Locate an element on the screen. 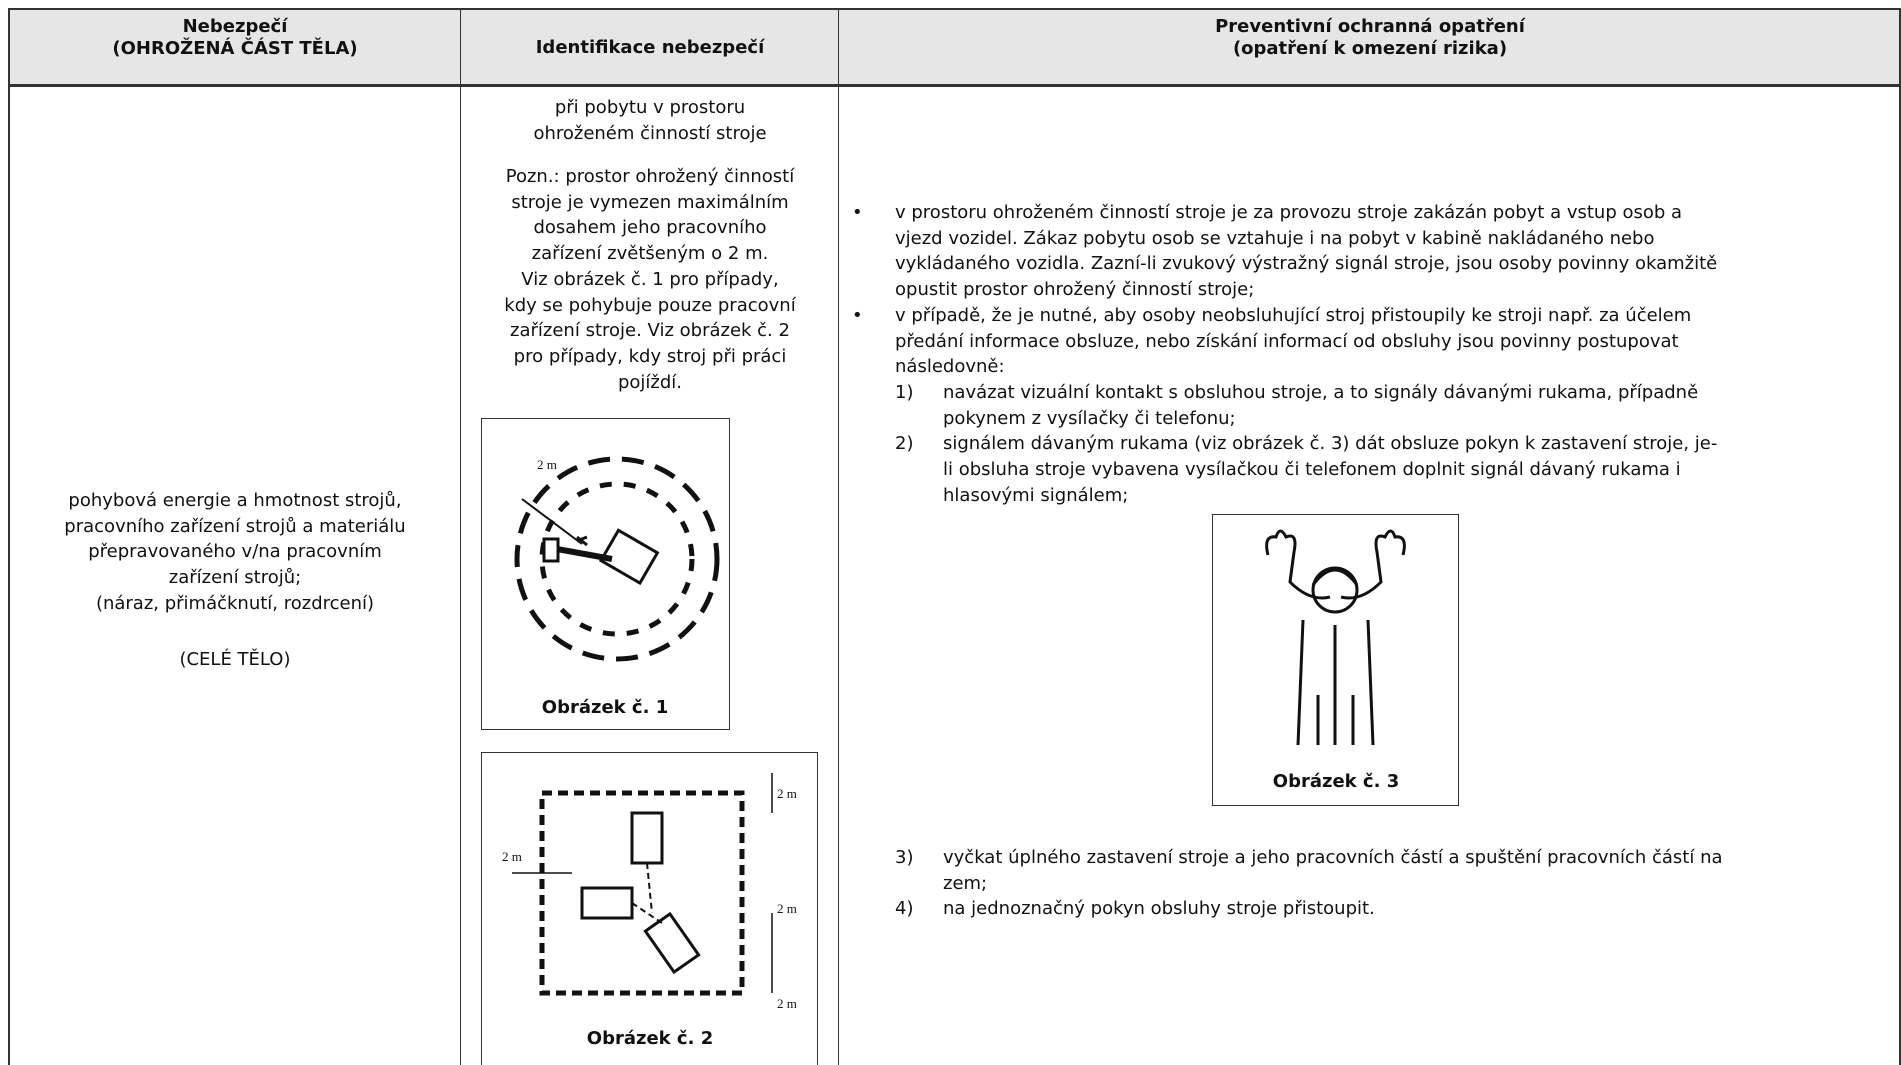 The height and width of the screenshot is (1065, 1901). header-text: Nebezpečí is located at coordinates (235, 26).